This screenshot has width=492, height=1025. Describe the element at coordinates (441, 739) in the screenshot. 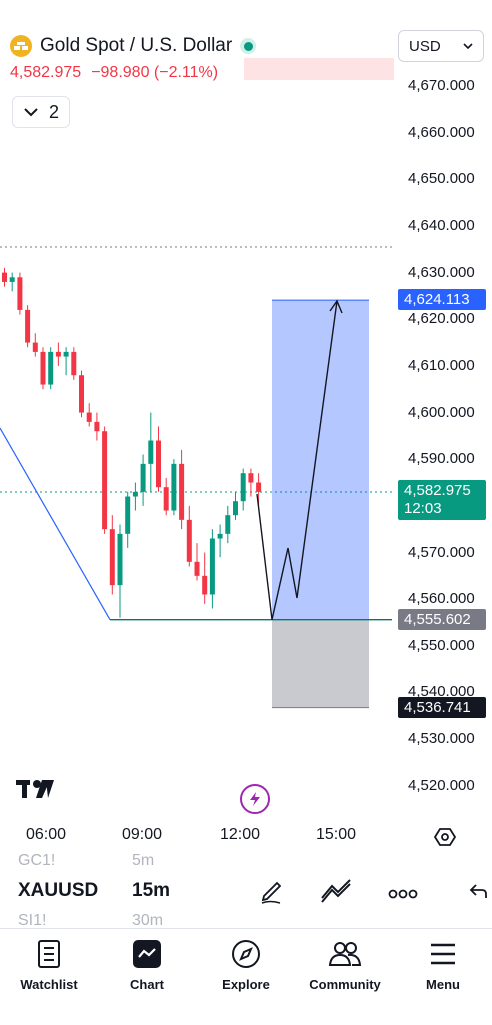

I see `price-tick: 4,530.000` at that location.